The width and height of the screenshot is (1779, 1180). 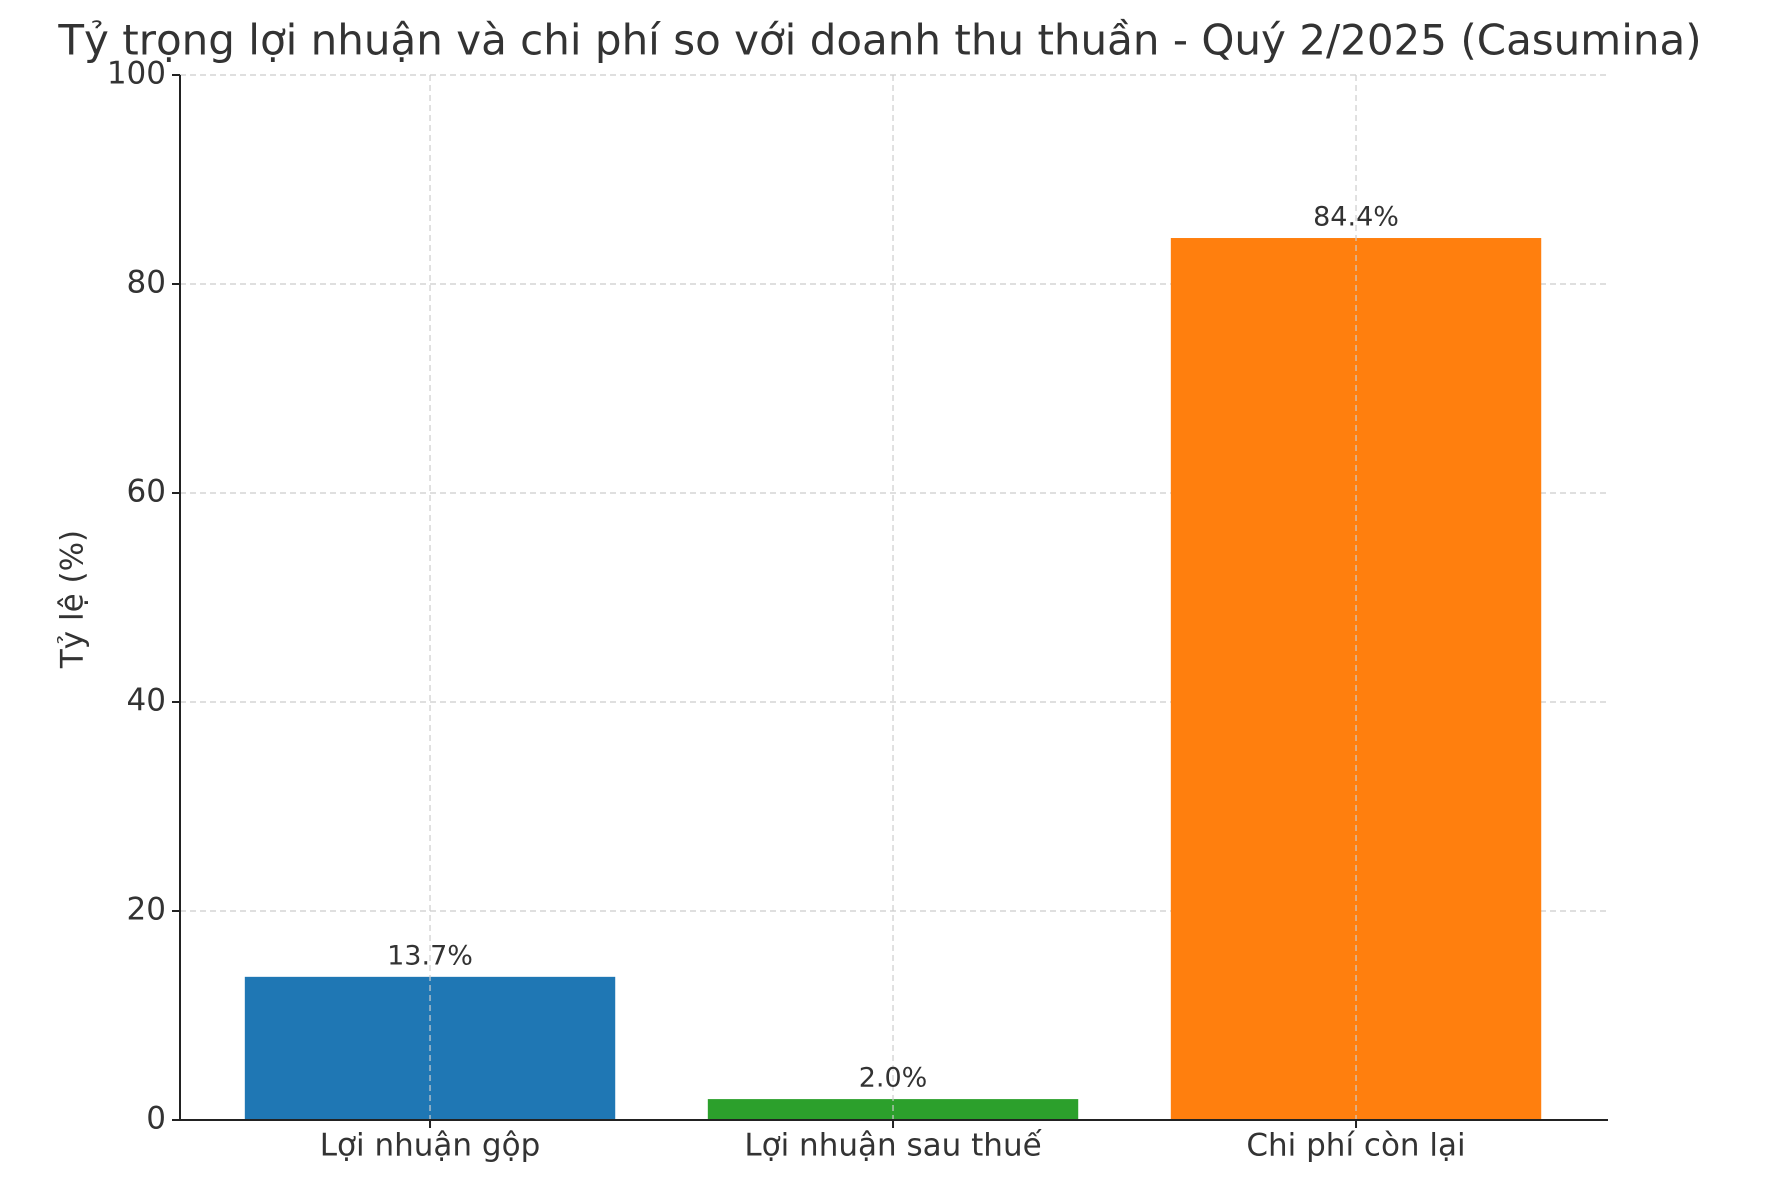 What do you see at coordinates (893, 1078) in the screenshot?
I see `value-label: 2.0%` at bounding box center [893, 1078].